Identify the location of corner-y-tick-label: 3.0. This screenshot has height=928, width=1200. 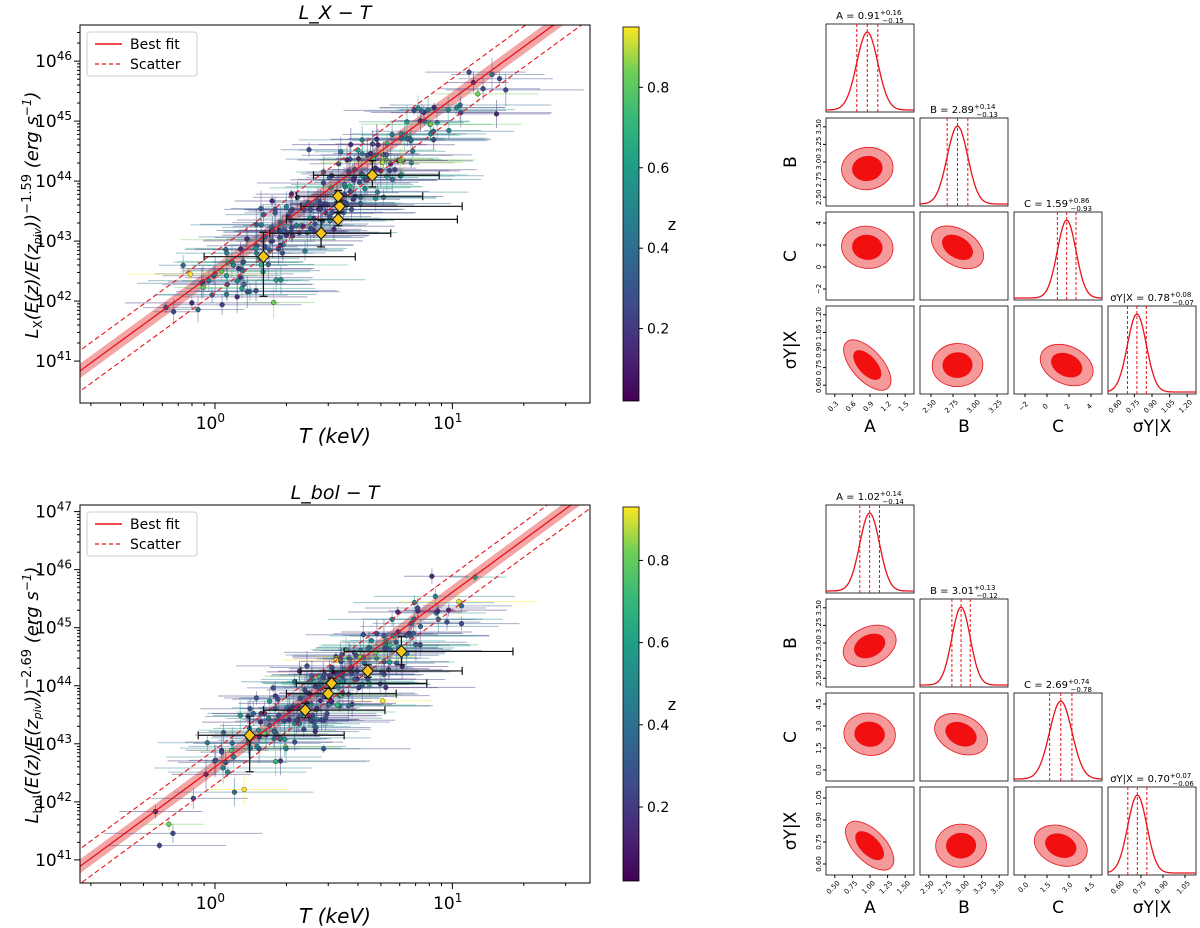
(819, 725).